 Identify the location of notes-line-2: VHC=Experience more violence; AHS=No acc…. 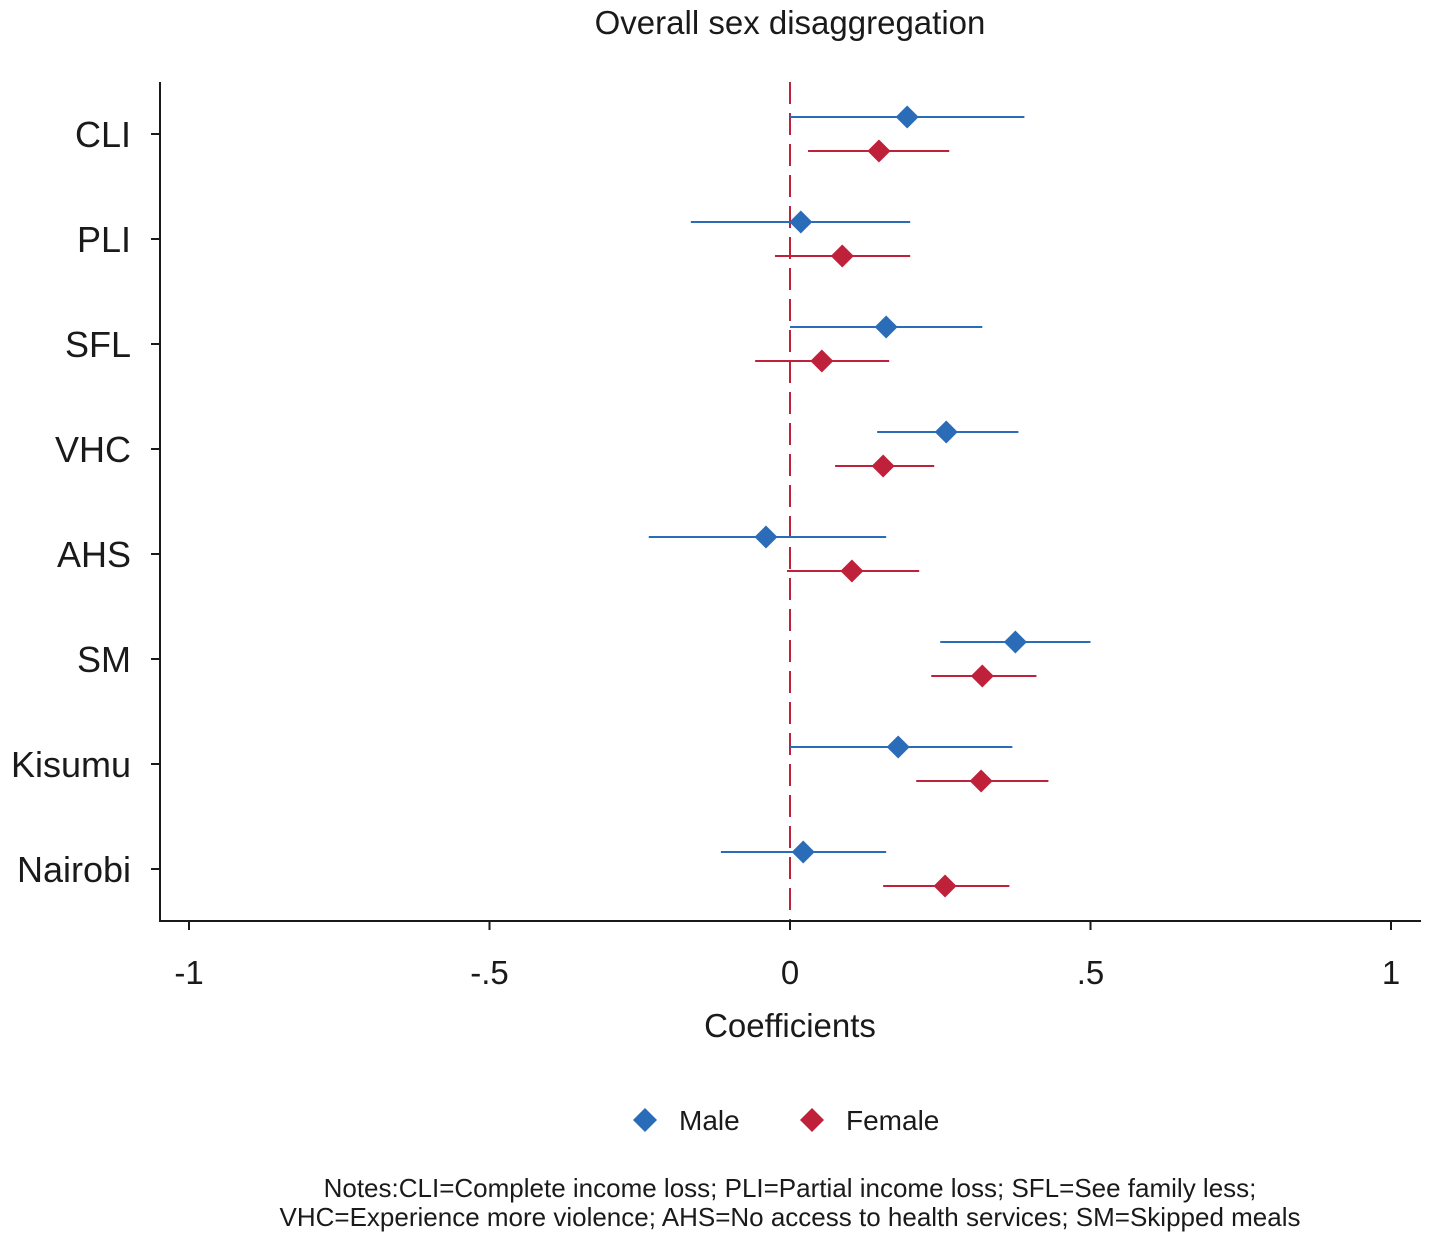
(790, 1217).